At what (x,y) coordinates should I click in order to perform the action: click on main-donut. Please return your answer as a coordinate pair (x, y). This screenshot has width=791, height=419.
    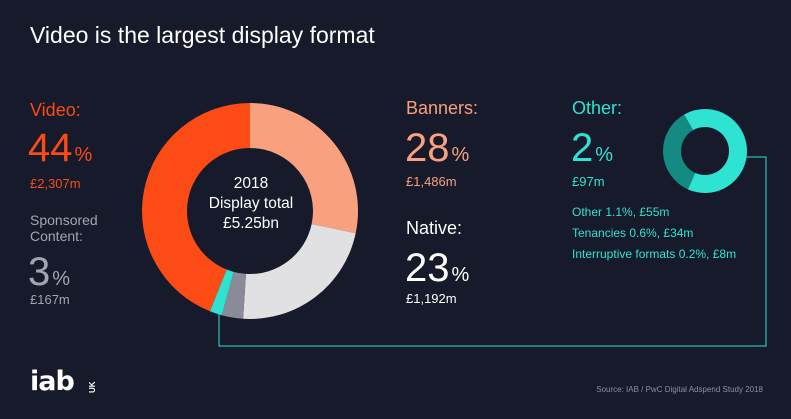
    Looking at the image, I should click on (250, 211).